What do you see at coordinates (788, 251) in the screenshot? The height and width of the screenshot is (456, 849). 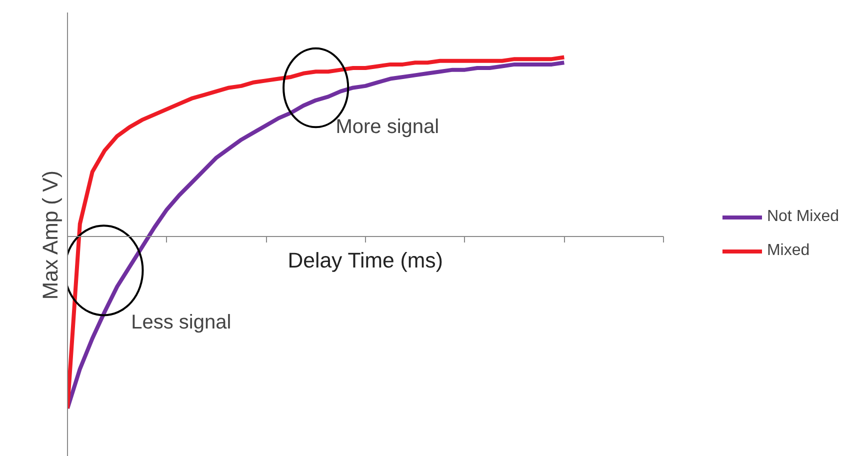 I see `legend-label: Mixed` at bounding box center [788, 251].